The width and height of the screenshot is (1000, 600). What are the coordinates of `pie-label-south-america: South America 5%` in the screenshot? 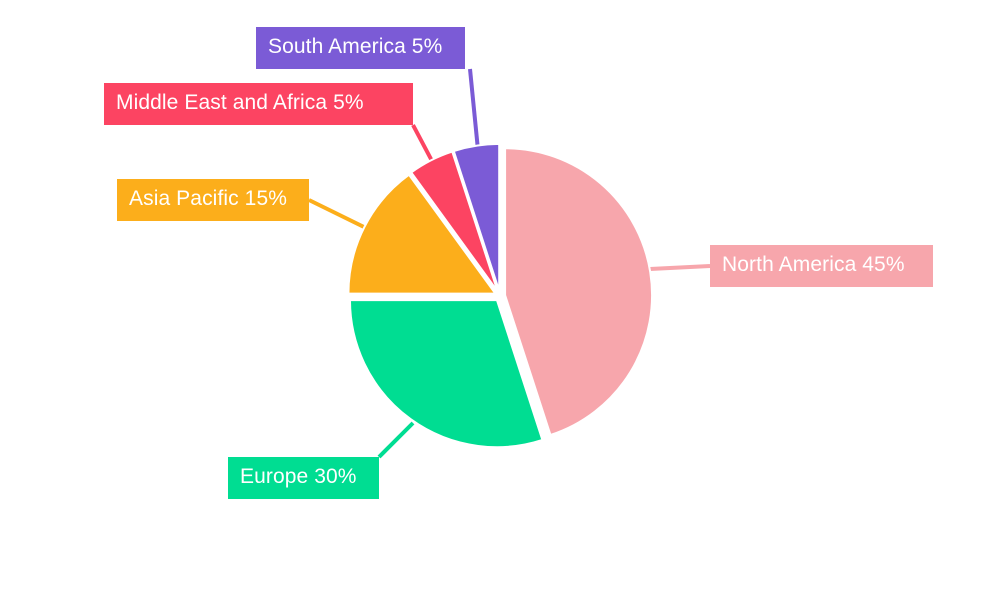 It's located at (360, 48).